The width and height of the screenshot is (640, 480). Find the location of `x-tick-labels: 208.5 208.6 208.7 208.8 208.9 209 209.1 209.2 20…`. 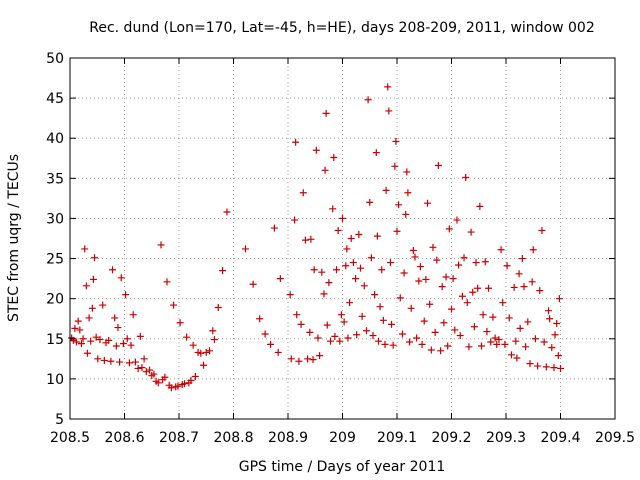

x-tick-labels: 208.5 208.6 208.7 208.8 208.9 209 209.1 209.2 20… is located at coordinates (342, 438).